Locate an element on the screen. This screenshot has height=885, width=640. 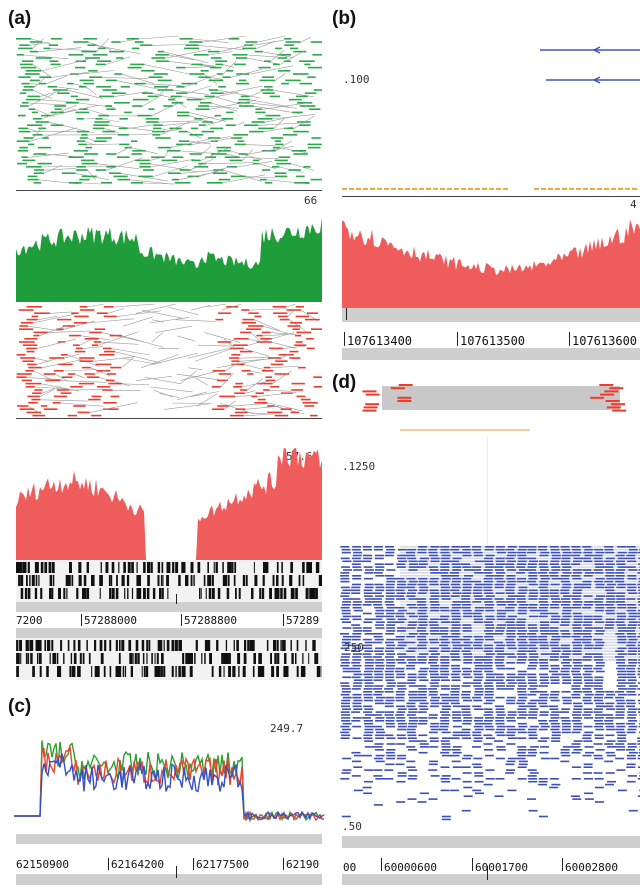
panel-b-cursor-marker is located at coordinates (346, 314).